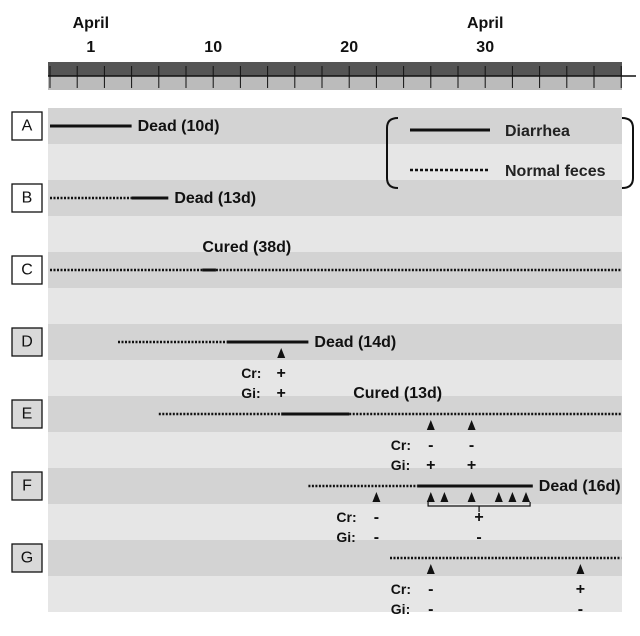 Image resolution: width=640 pixels, height=636 pixels. I want to click on outcome-label: Dead (14d), so click(355, 342).